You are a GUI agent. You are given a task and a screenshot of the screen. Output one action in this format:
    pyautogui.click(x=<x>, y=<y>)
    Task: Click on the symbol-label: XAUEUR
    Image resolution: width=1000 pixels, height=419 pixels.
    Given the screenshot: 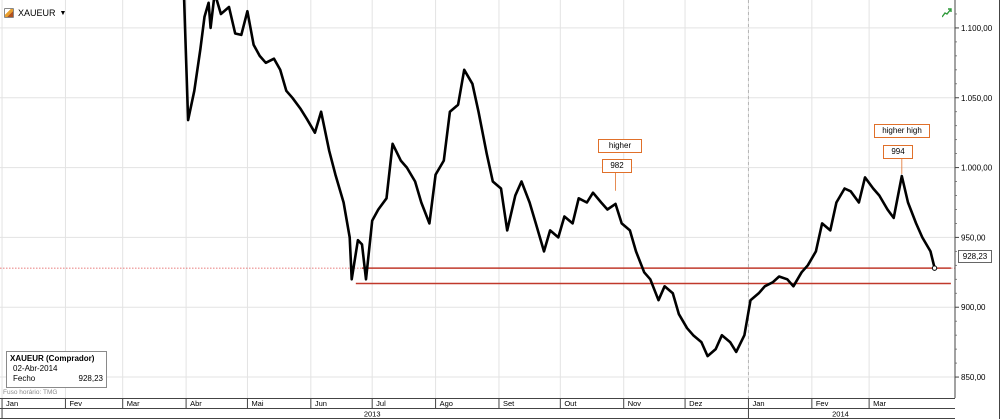 What is the action you would take?
    pyautogui.click(x=37, y=13)
    